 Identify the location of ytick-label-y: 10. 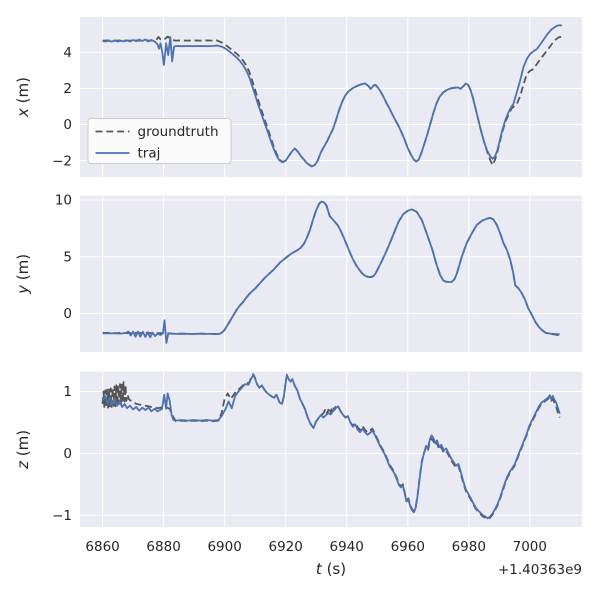
(63, 201).